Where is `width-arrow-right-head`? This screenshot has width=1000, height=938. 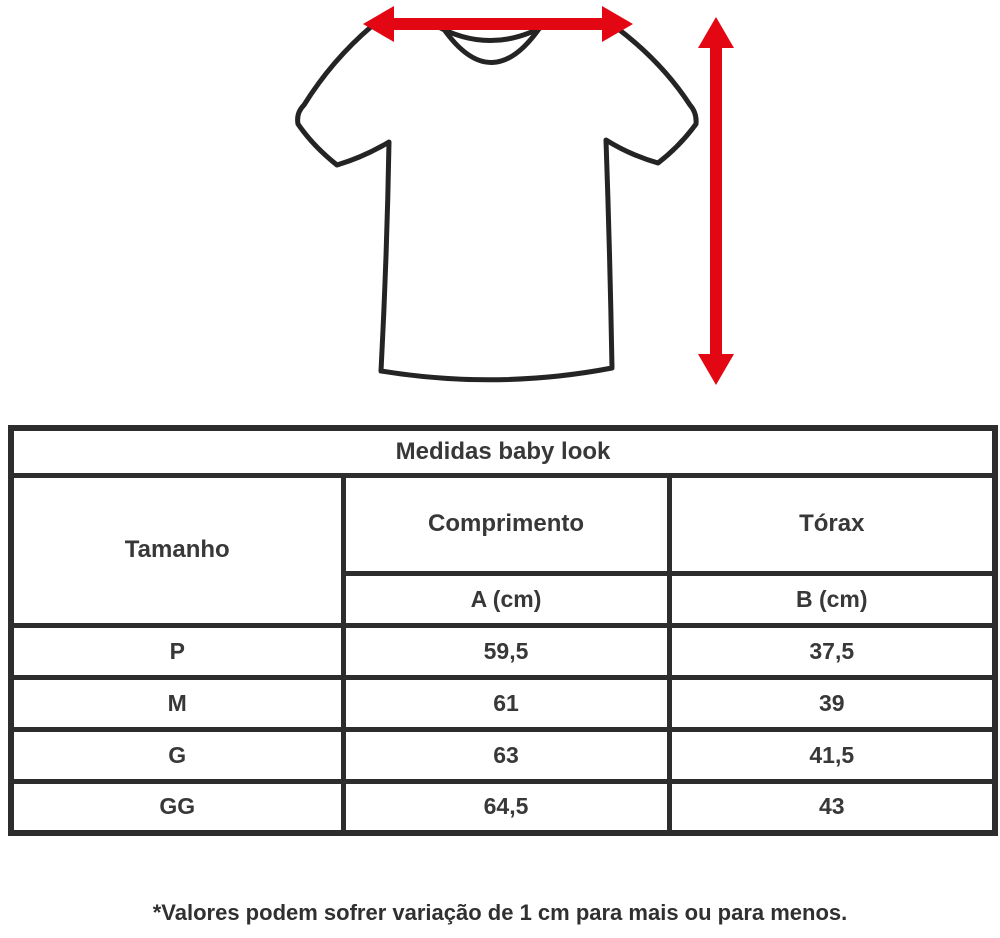 width-arrow-right-head is located at coordinates (617, 24).